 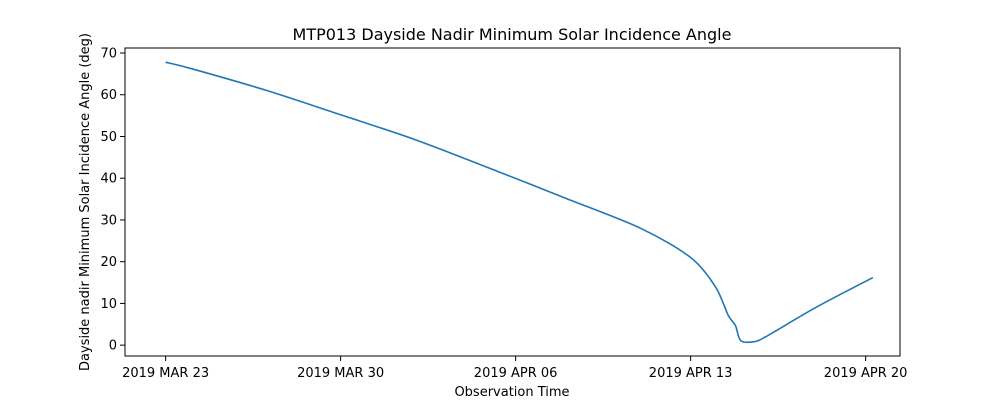 What do you see at coordinates (691, 373) in the screenshot?
I see `x-tick-label: 2019 APR 13` at bounding box center [691, 373].